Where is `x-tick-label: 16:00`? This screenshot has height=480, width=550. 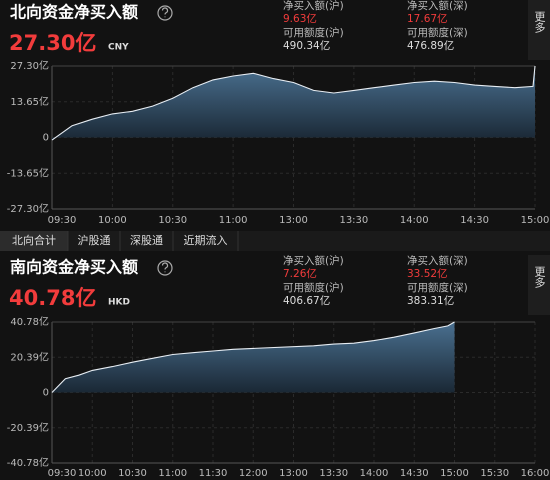 x-tick-label: 16:00 is located at coordinates (535, 473).